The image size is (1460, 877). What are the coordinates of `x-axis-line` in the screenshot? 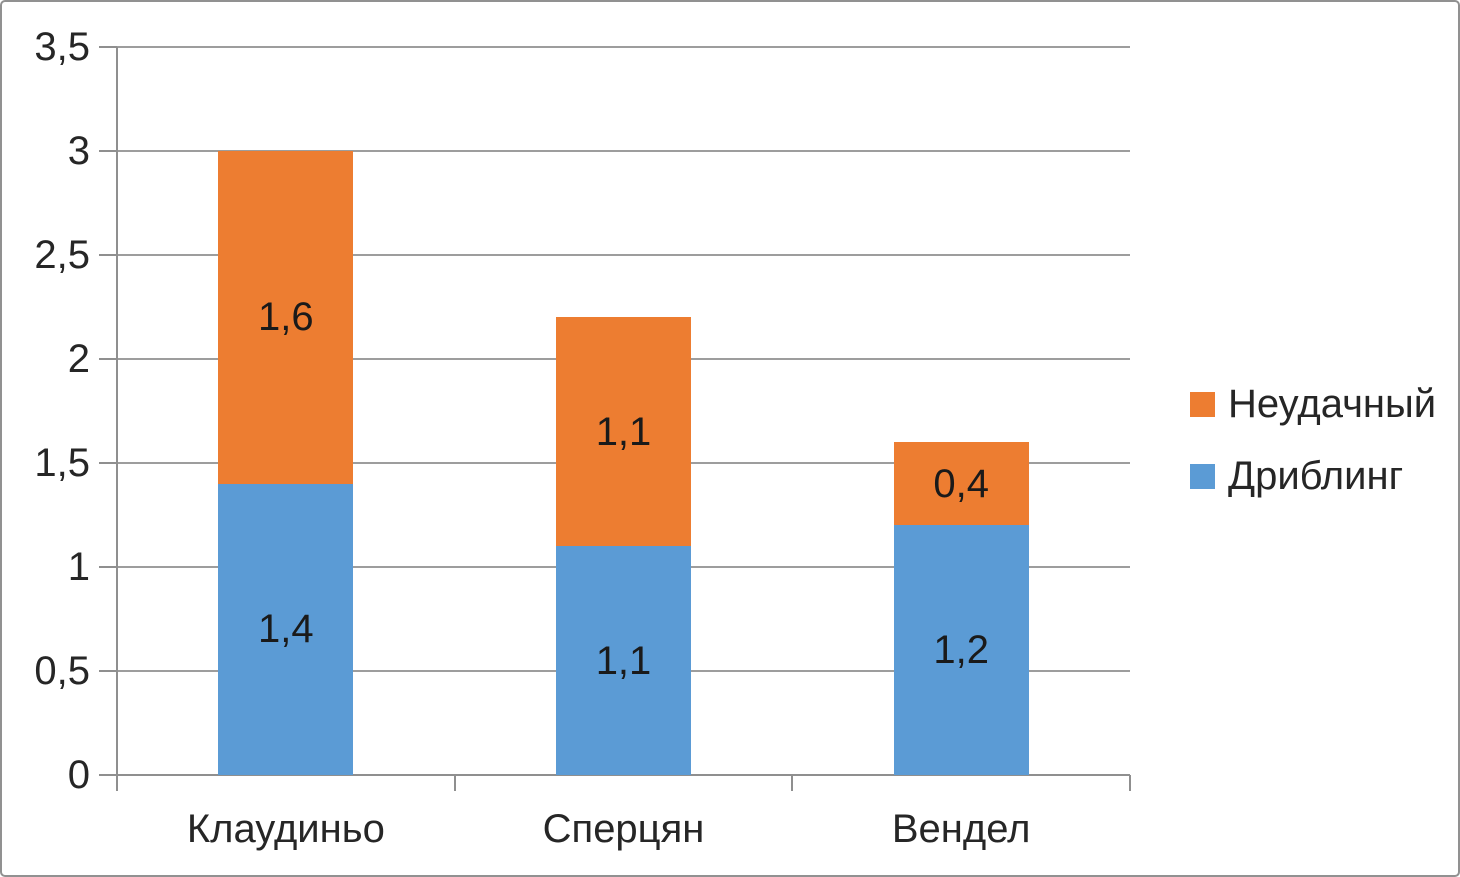 It's located at (614, 775).